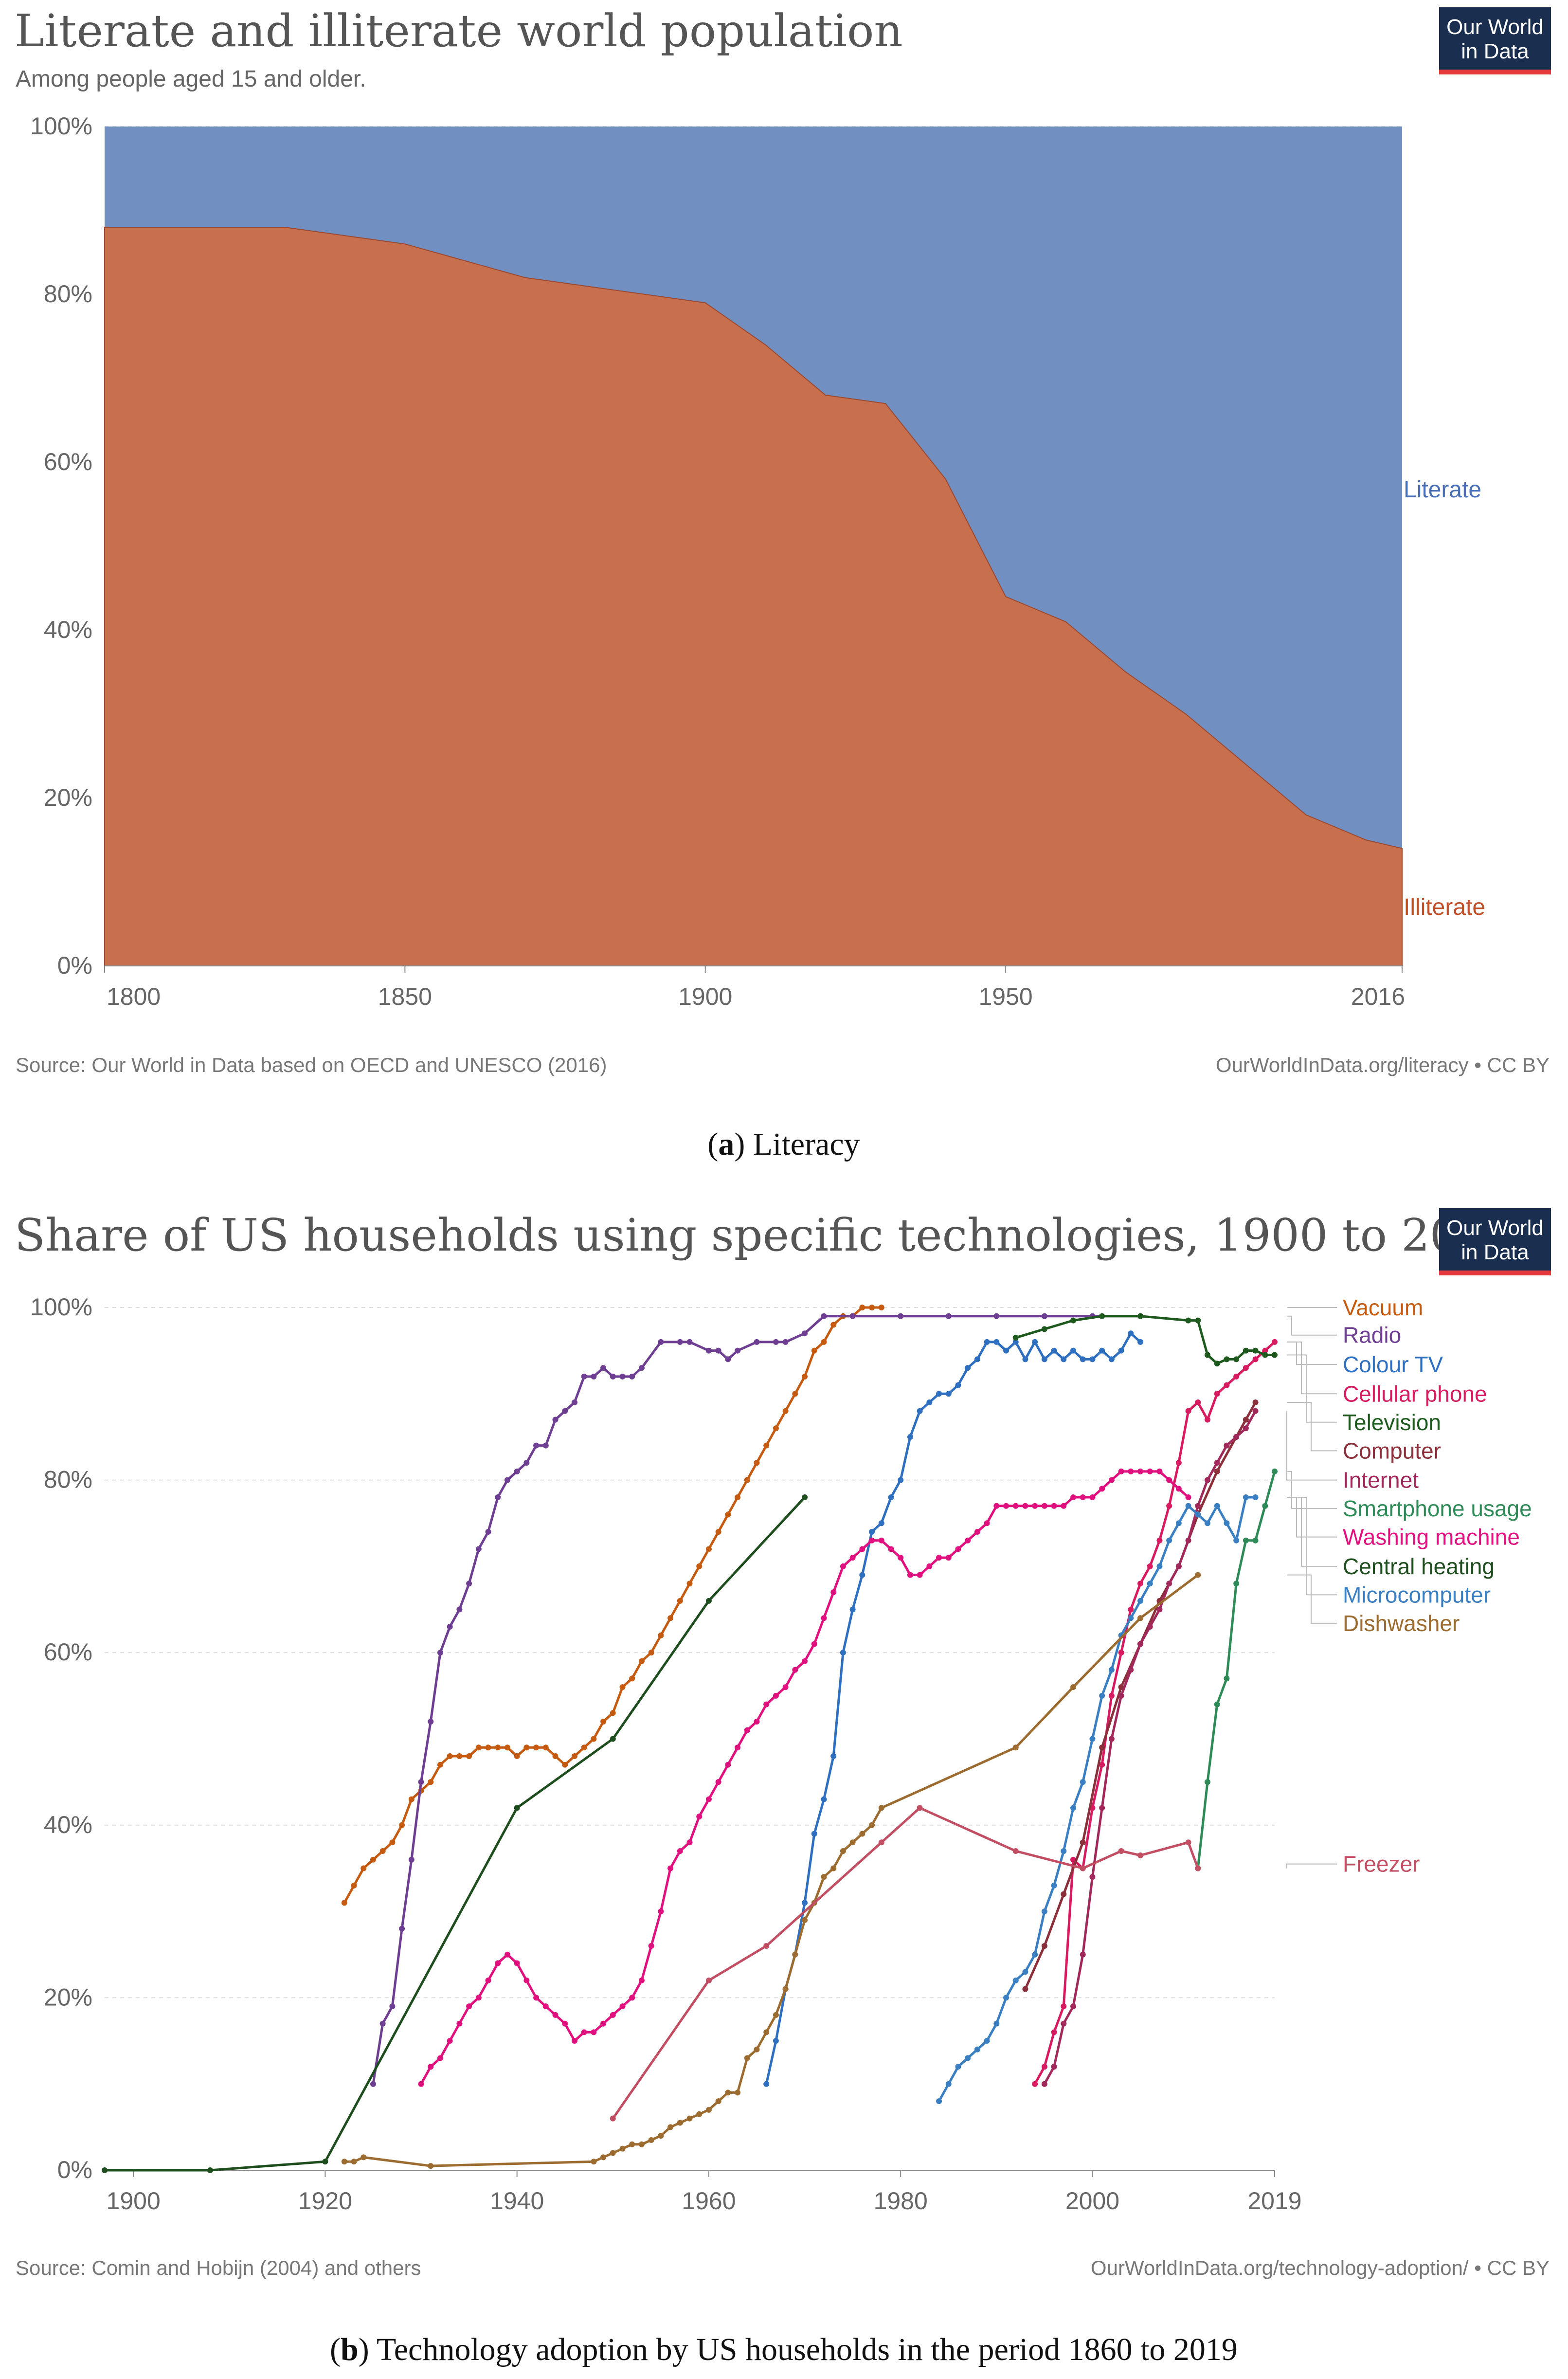 This screenshot has height=2379, width=1568. What do you see at coordinates (1495, 1228) in the screenshot?
I see `logo-line-1: Our World` at bounding box center [1495, 1228].